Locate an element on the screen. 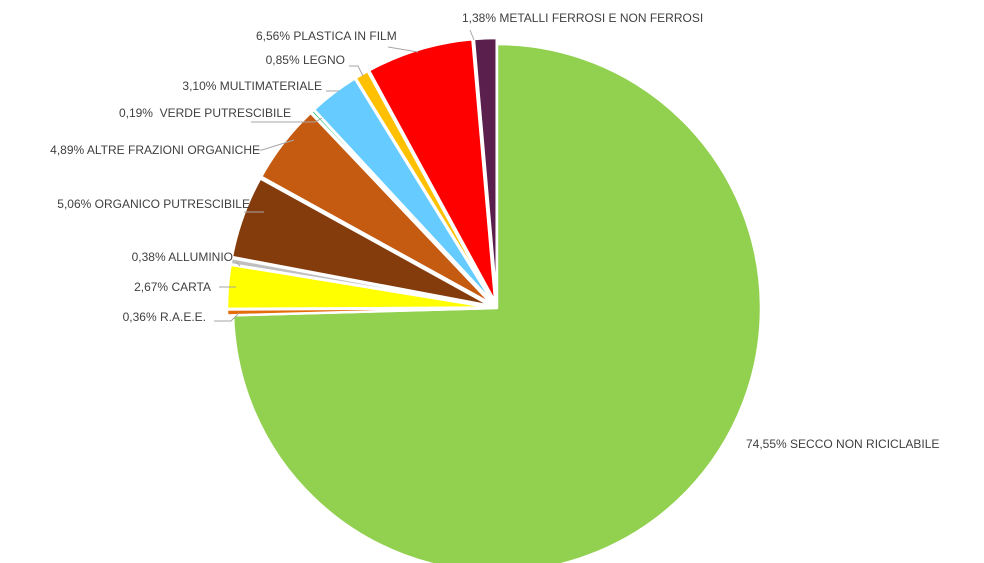  data-label: 0,85% LEGNO is located at coordinates (305, 60).